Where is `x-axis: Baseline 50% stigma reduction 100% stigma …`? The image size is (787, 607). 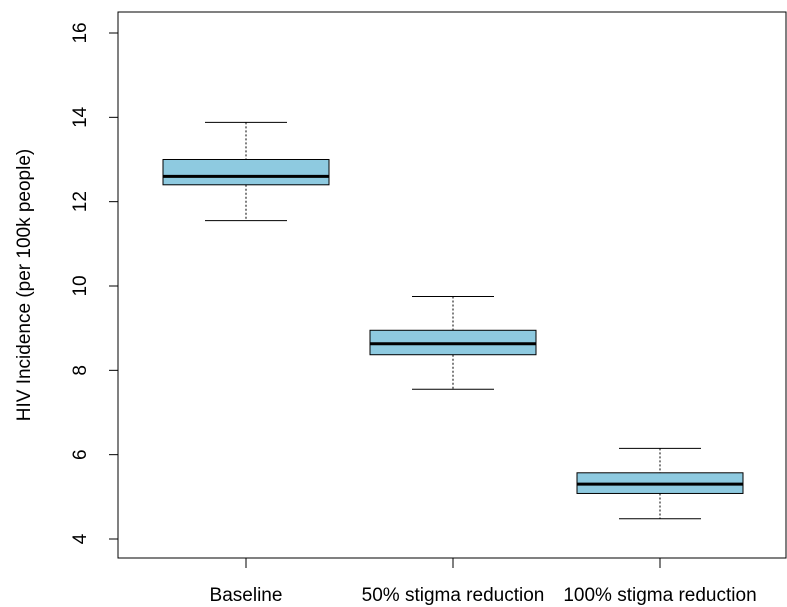 x-axis: Baseline 50% stigma reduction 100% stigma … is located at coordinates (483, 582).